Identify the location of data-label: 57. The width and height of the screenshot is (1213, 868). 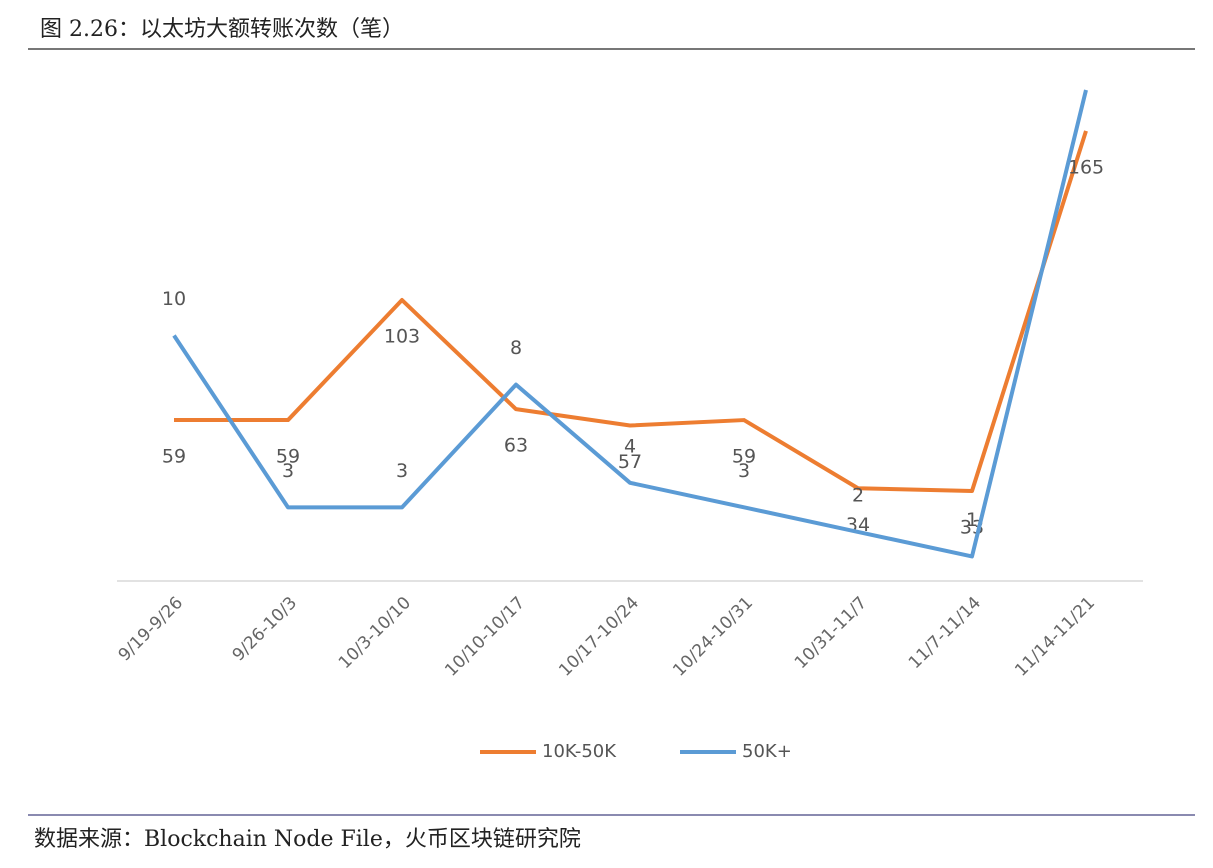
(630, 462).